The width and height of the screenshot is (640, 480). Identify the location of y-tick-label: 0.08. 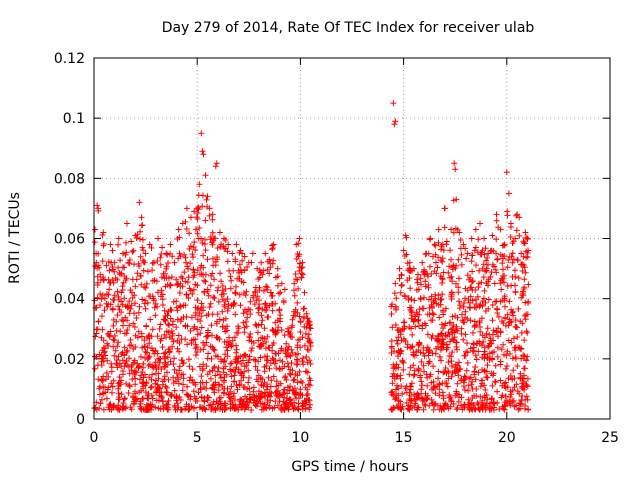
(69, 179).